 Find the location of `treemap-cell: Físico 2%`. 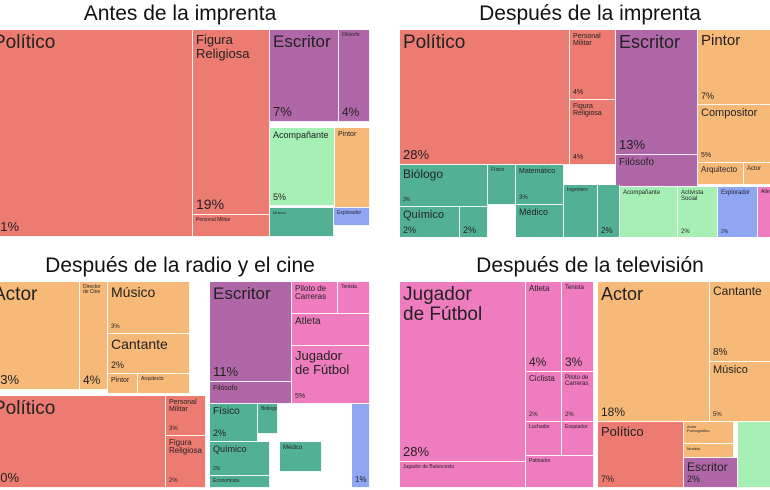

treemap-cell: Físico 2% is located at coordinates (234, 423).